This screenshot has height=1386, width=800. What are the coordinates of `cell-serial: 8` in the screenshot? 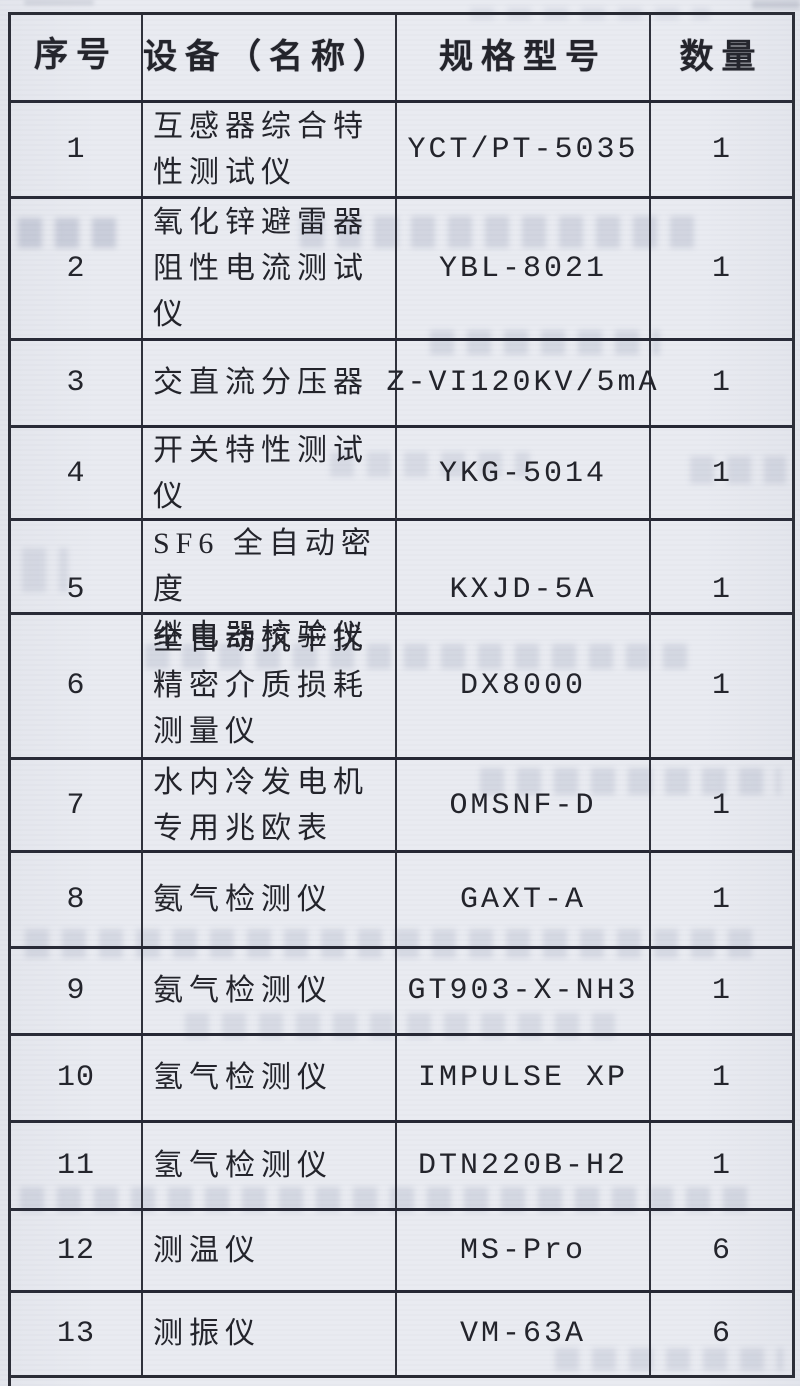 It's located at (77, 899).